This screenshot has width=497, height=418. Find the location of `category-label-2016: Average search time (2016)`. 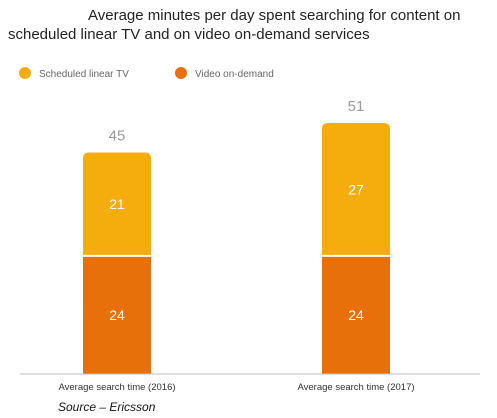

category-label-2016: Average search time (2016) is located at coordinates (116, 387).